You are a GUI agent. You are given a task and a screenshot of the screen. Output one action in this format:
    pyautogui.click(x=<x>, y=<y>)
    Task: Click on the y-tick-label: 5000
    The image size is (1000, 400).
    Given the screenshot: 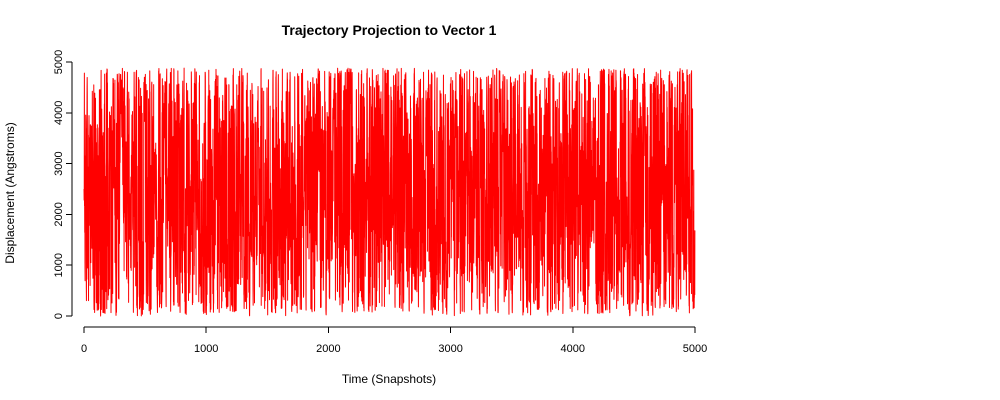 What is the action you would take?
    pyautogui.click(x=59, y=62)
    